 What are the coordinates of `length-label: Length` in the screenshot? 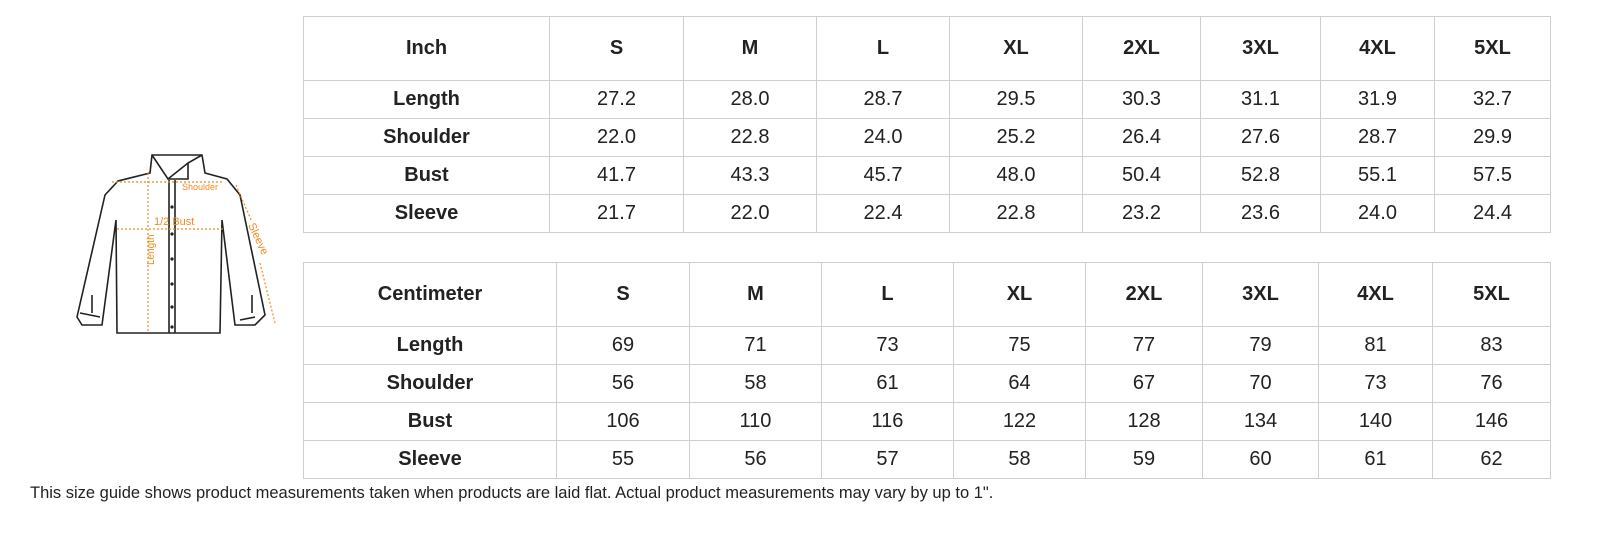 It's located at (151, 249).